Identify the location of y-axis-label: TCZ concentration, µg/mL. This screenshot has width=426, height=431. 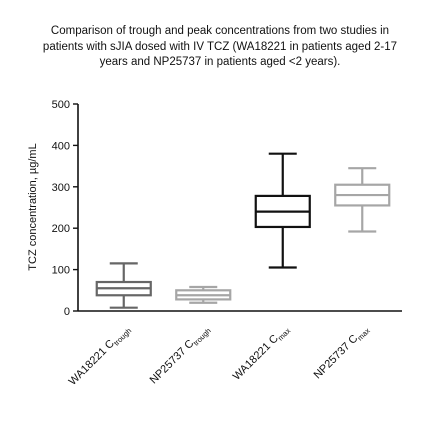
(33, 206).